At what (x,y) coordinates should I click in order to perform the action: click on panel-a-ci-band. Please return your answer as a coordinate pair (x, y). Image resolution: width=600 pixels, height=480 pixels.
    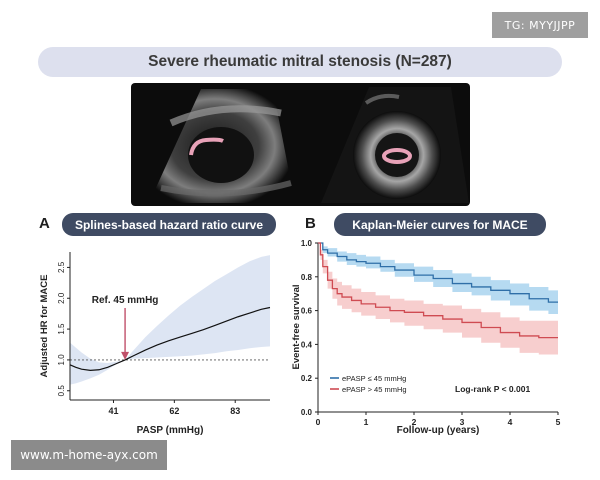
    Looking at the image, I should click on (170, 320).